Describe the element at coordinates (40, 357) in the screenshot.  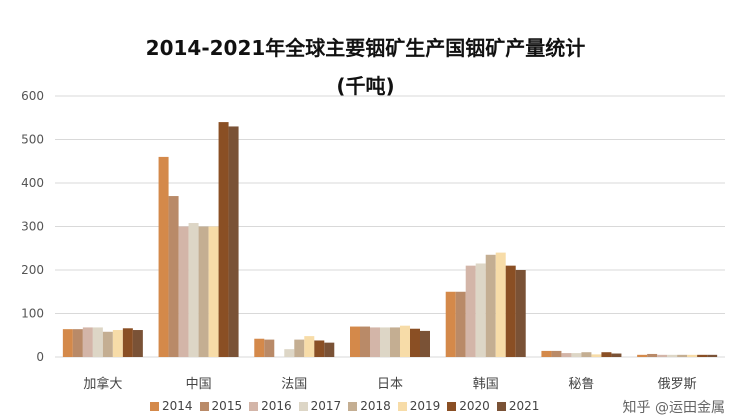
I see `y-tick-label: 0` at that location.